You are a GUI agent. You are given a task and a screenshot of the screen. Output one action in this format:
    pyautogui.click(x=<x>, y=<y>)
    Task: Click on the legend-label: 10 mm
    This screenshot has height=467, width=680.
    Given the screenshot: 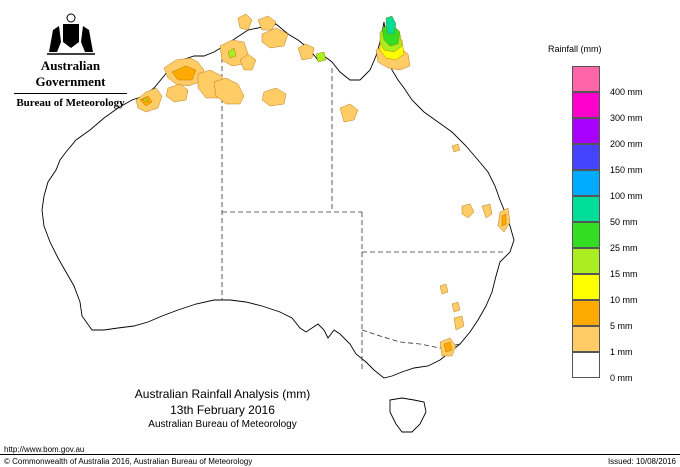 What is the action you would take?
    pyautogui.click(x=624, y=300)
    